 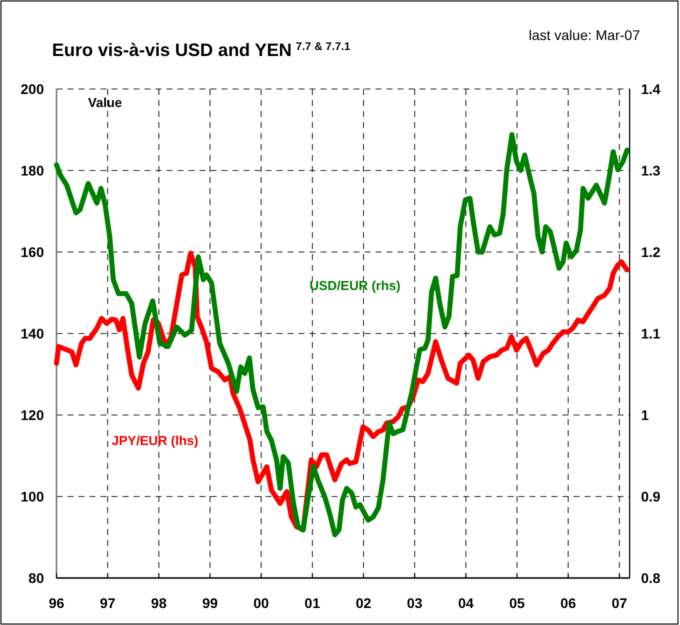 I want to click on y2-tick-label: 1.2, so click(x=651, y=252).